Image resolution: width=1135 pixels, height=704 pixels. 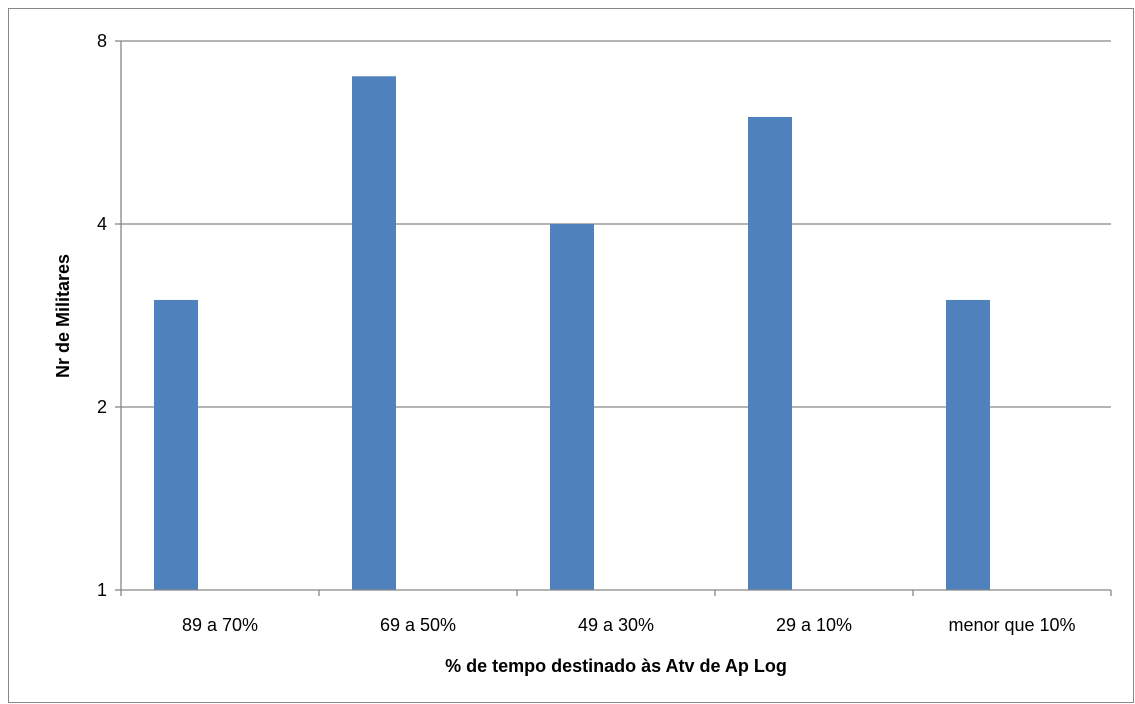 What do you see at coordinates (418, 625) in the screenshot?
I see `x-tick-label: 69 a 50%` at bounding box center [418, 625].